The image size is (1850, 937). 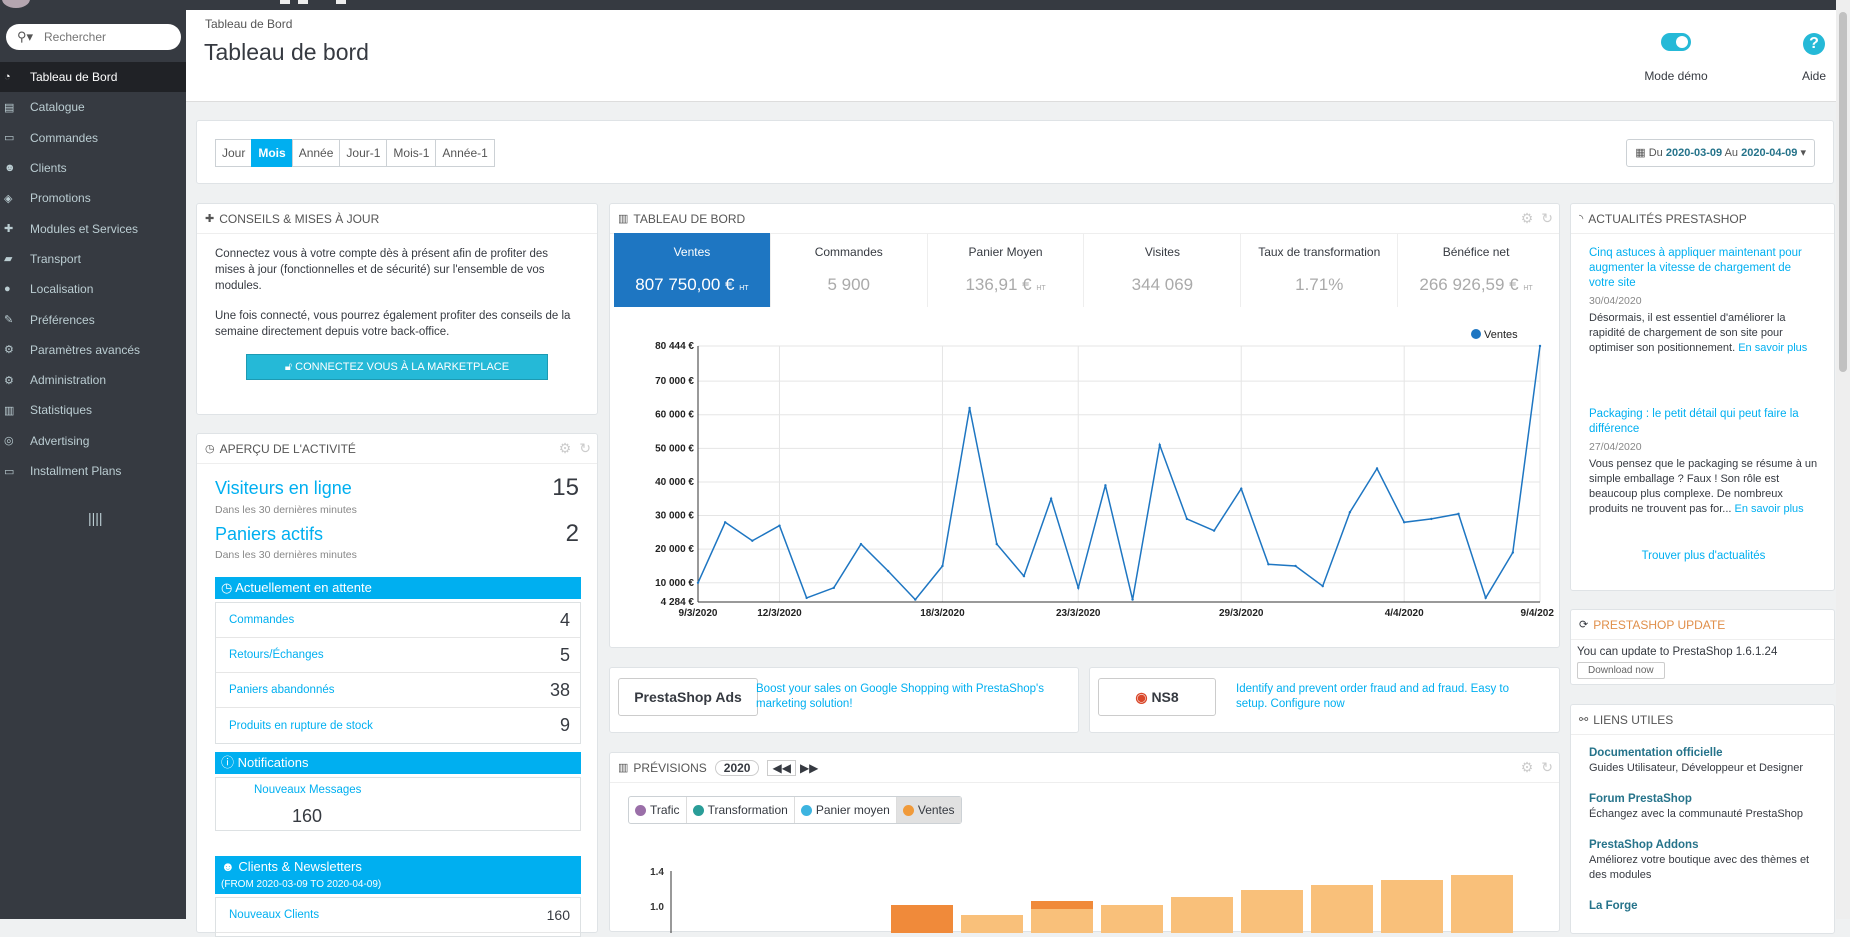 What do you see at coordinates (308, 790) in the screenshot?
I see `new-messages-label: Nouveaux Messages` at bounding box center [308, 790].